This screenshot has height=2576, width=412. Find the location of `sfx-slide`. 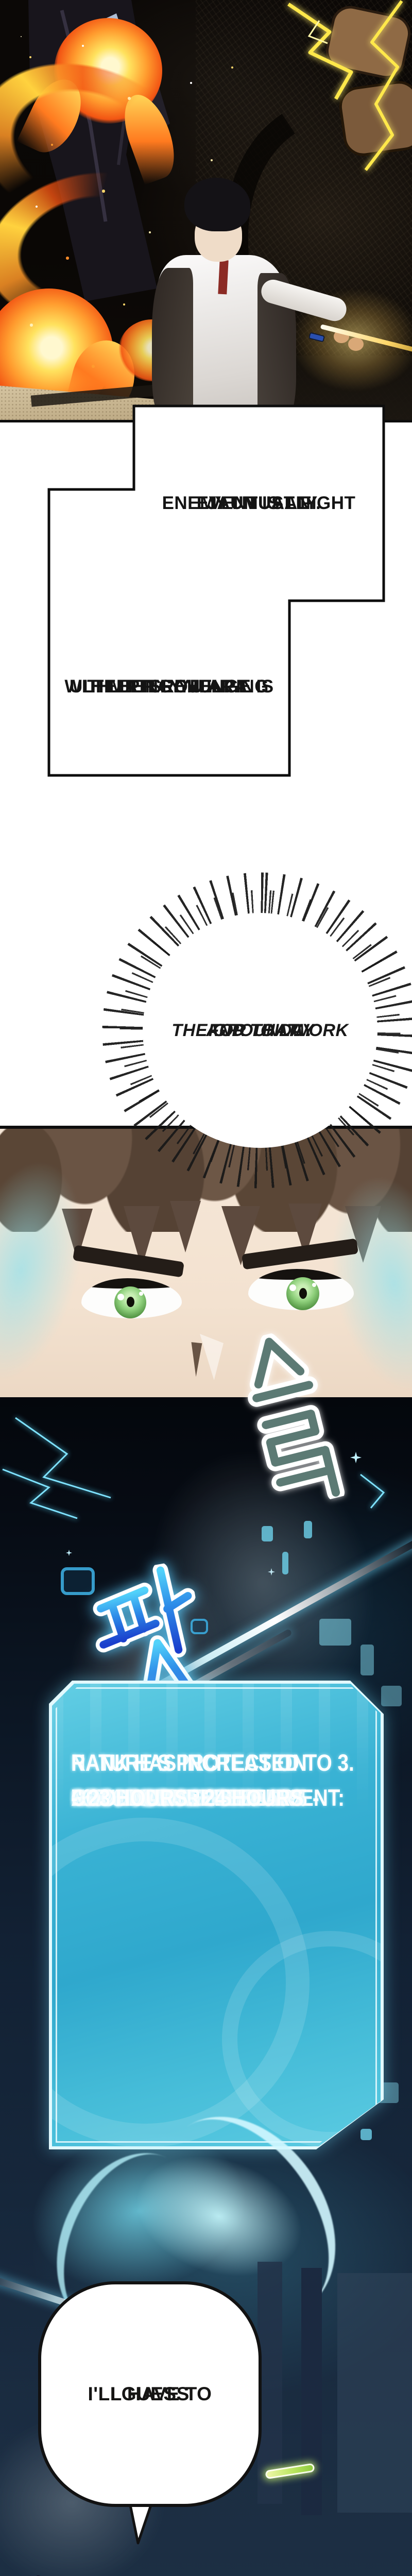

sfx-slide is located at coordinates (297, 1417).